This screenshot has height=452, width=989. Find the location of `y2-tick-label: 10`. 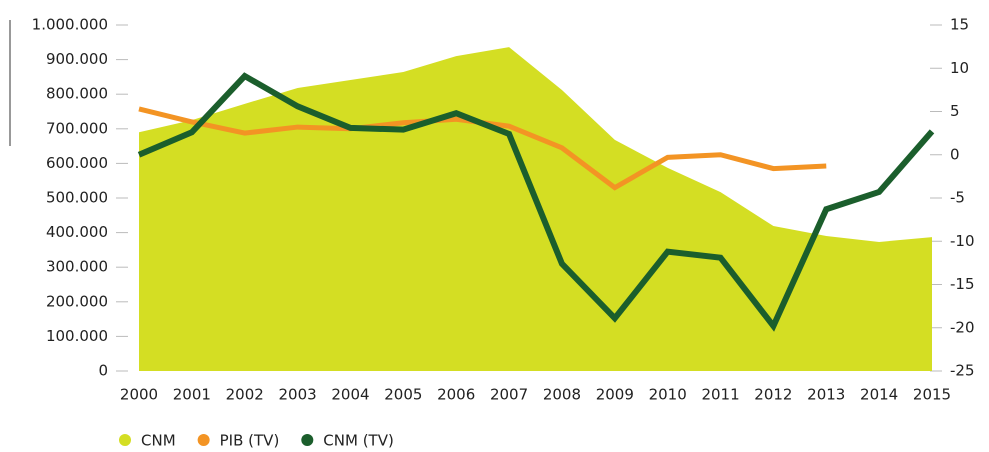

y2-tick-label: 10 is located at coordinates (959, 68).